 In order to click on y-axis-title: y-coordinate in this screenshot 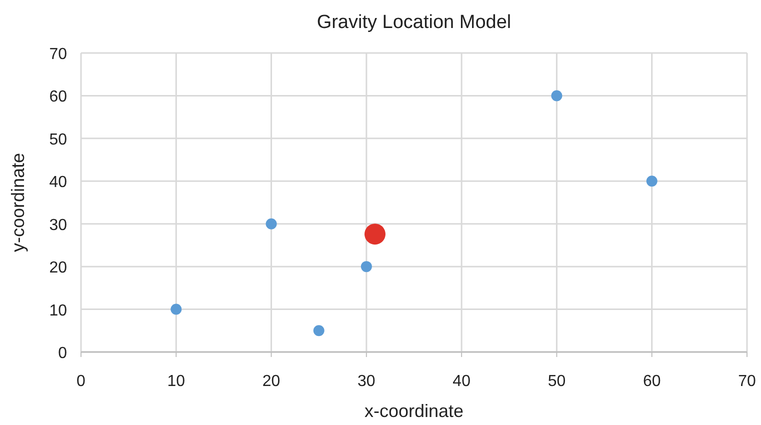, I will do `click(18, 202)`.